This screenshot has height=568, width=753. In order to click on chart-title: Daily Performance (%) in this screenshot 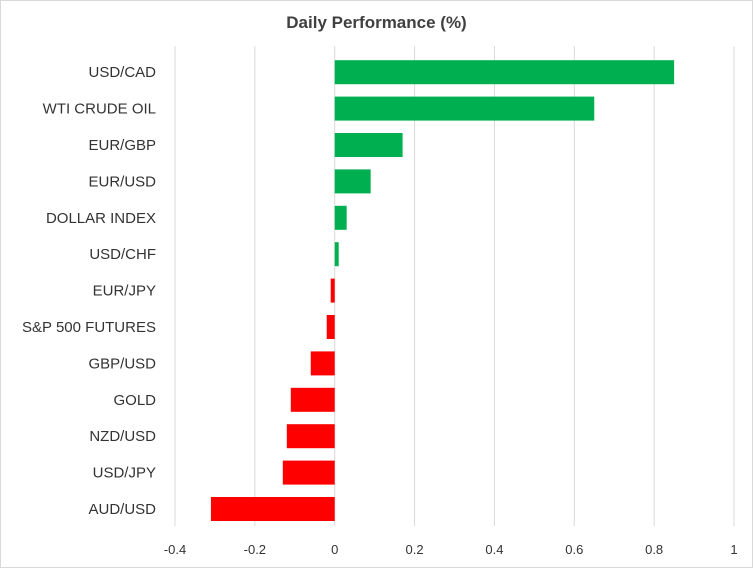, I will do `click(376, 22)`.